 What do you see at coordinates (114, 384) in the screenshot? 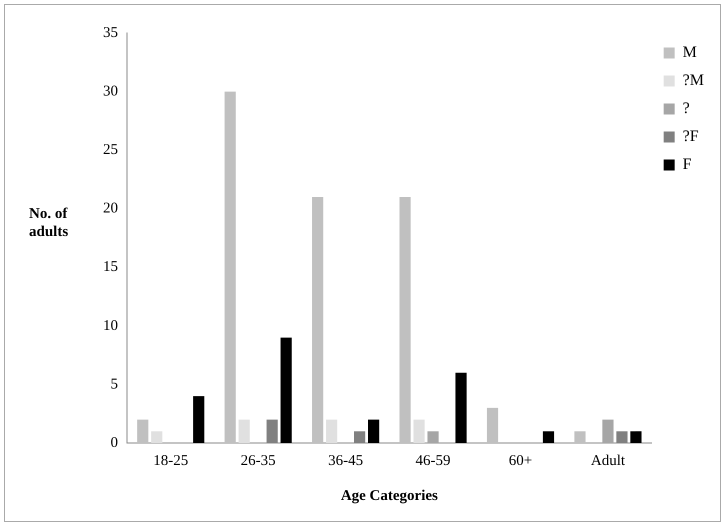
I see `y-tick-label: 5` at bounding box center [114, 384].